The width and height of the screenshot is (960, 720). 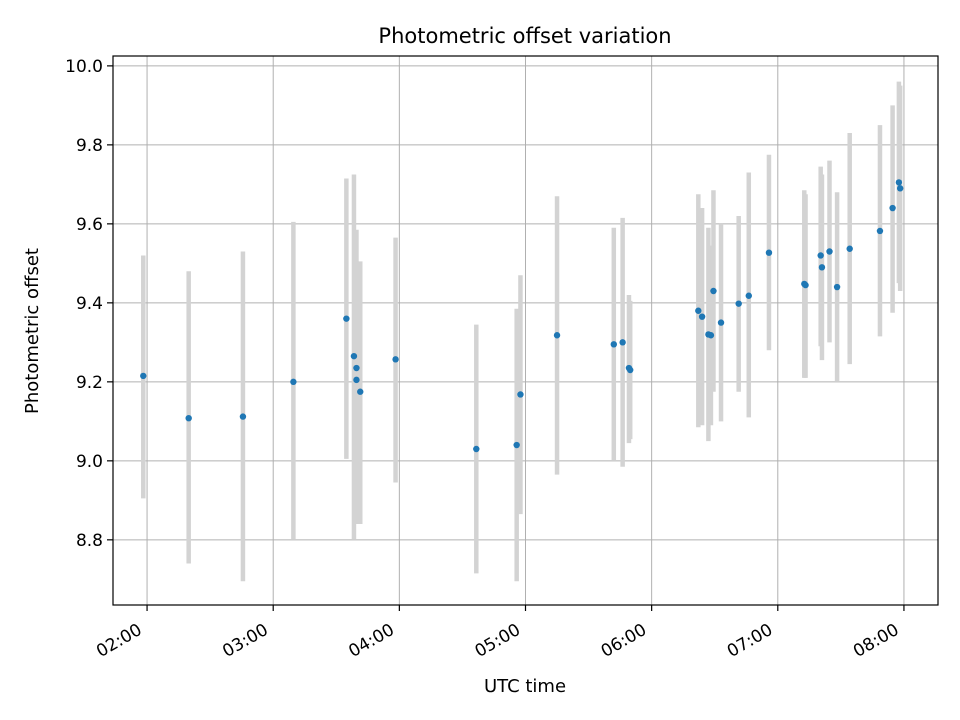 I want to click on y-tick-label: 9.2, so click(x=89, y=383).